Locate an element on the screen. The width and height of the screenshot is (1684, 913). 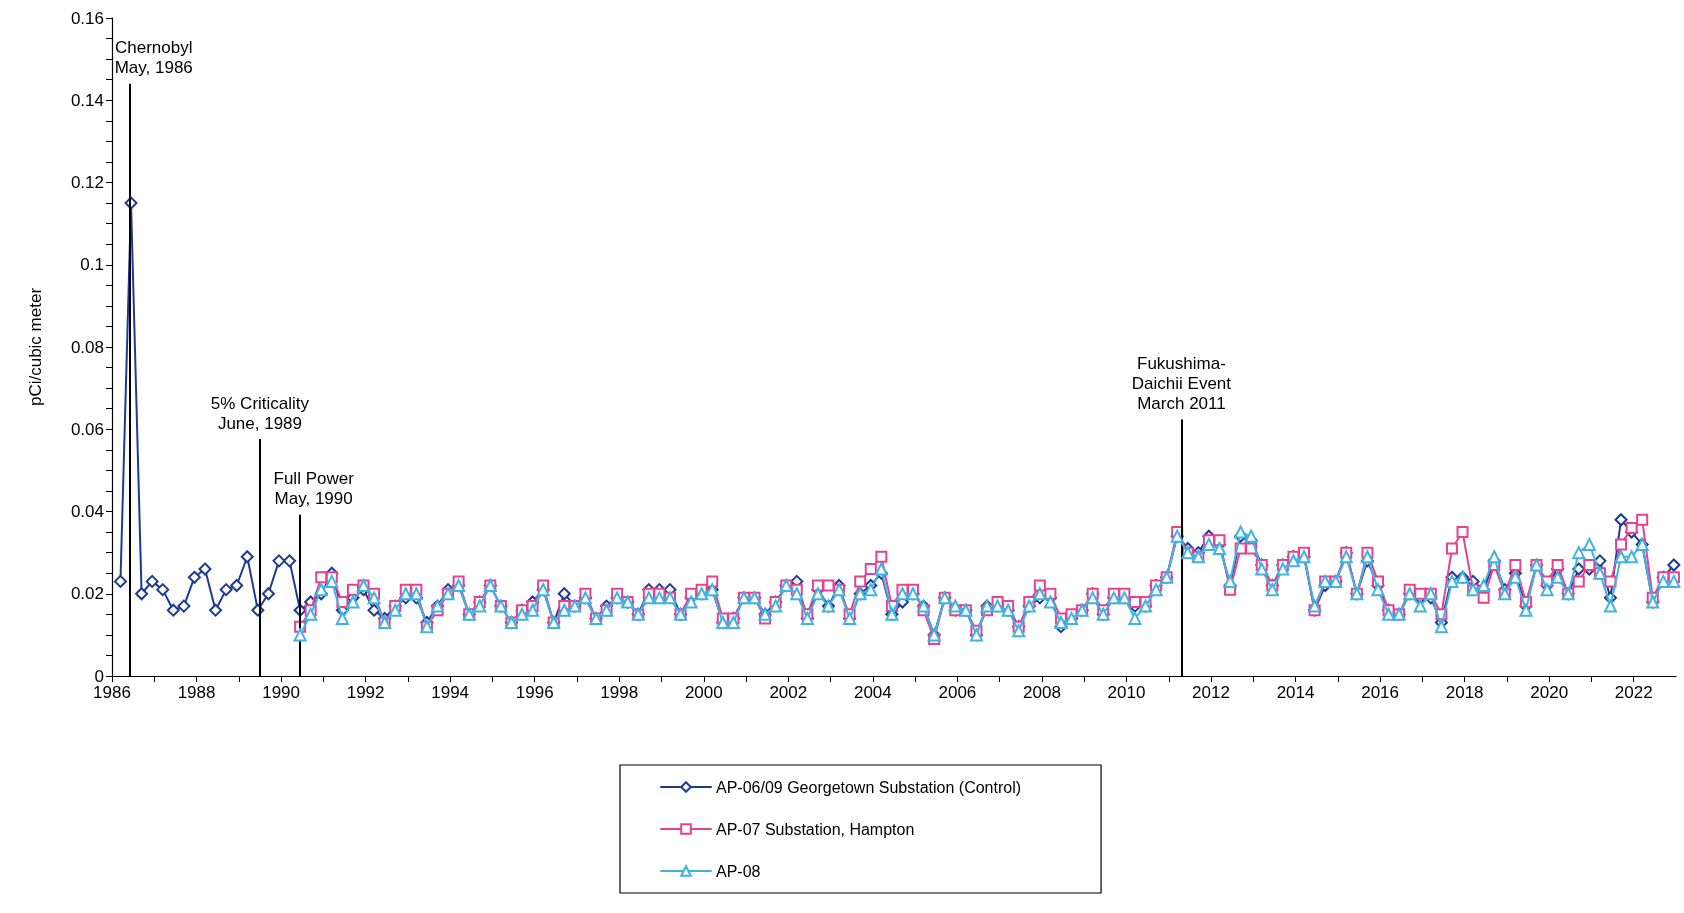
x-tick-label: 2008 is located at coordinates (1042, 692).